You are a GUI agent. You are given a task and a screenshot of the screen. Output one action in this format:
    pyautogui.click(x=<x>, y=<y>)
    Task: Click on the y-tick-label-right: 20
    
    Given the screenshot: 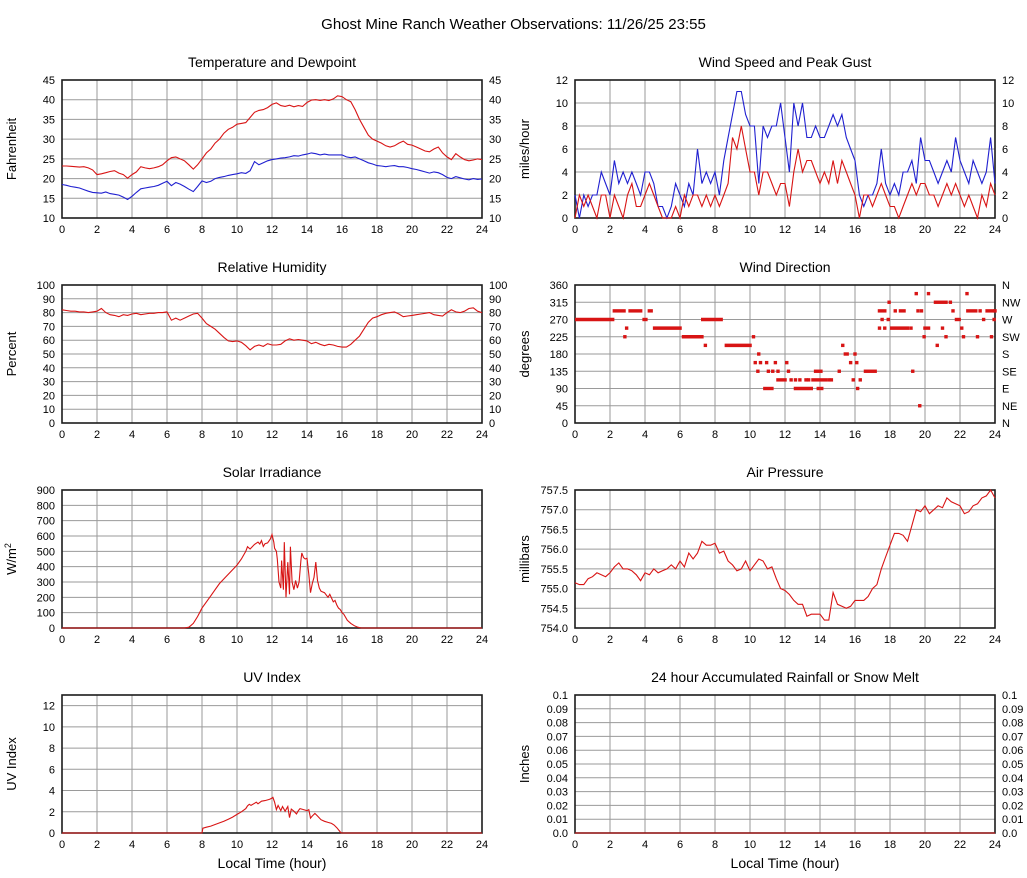 What is the action you would take?
    pyautogui.click(x=495, y=180)
    